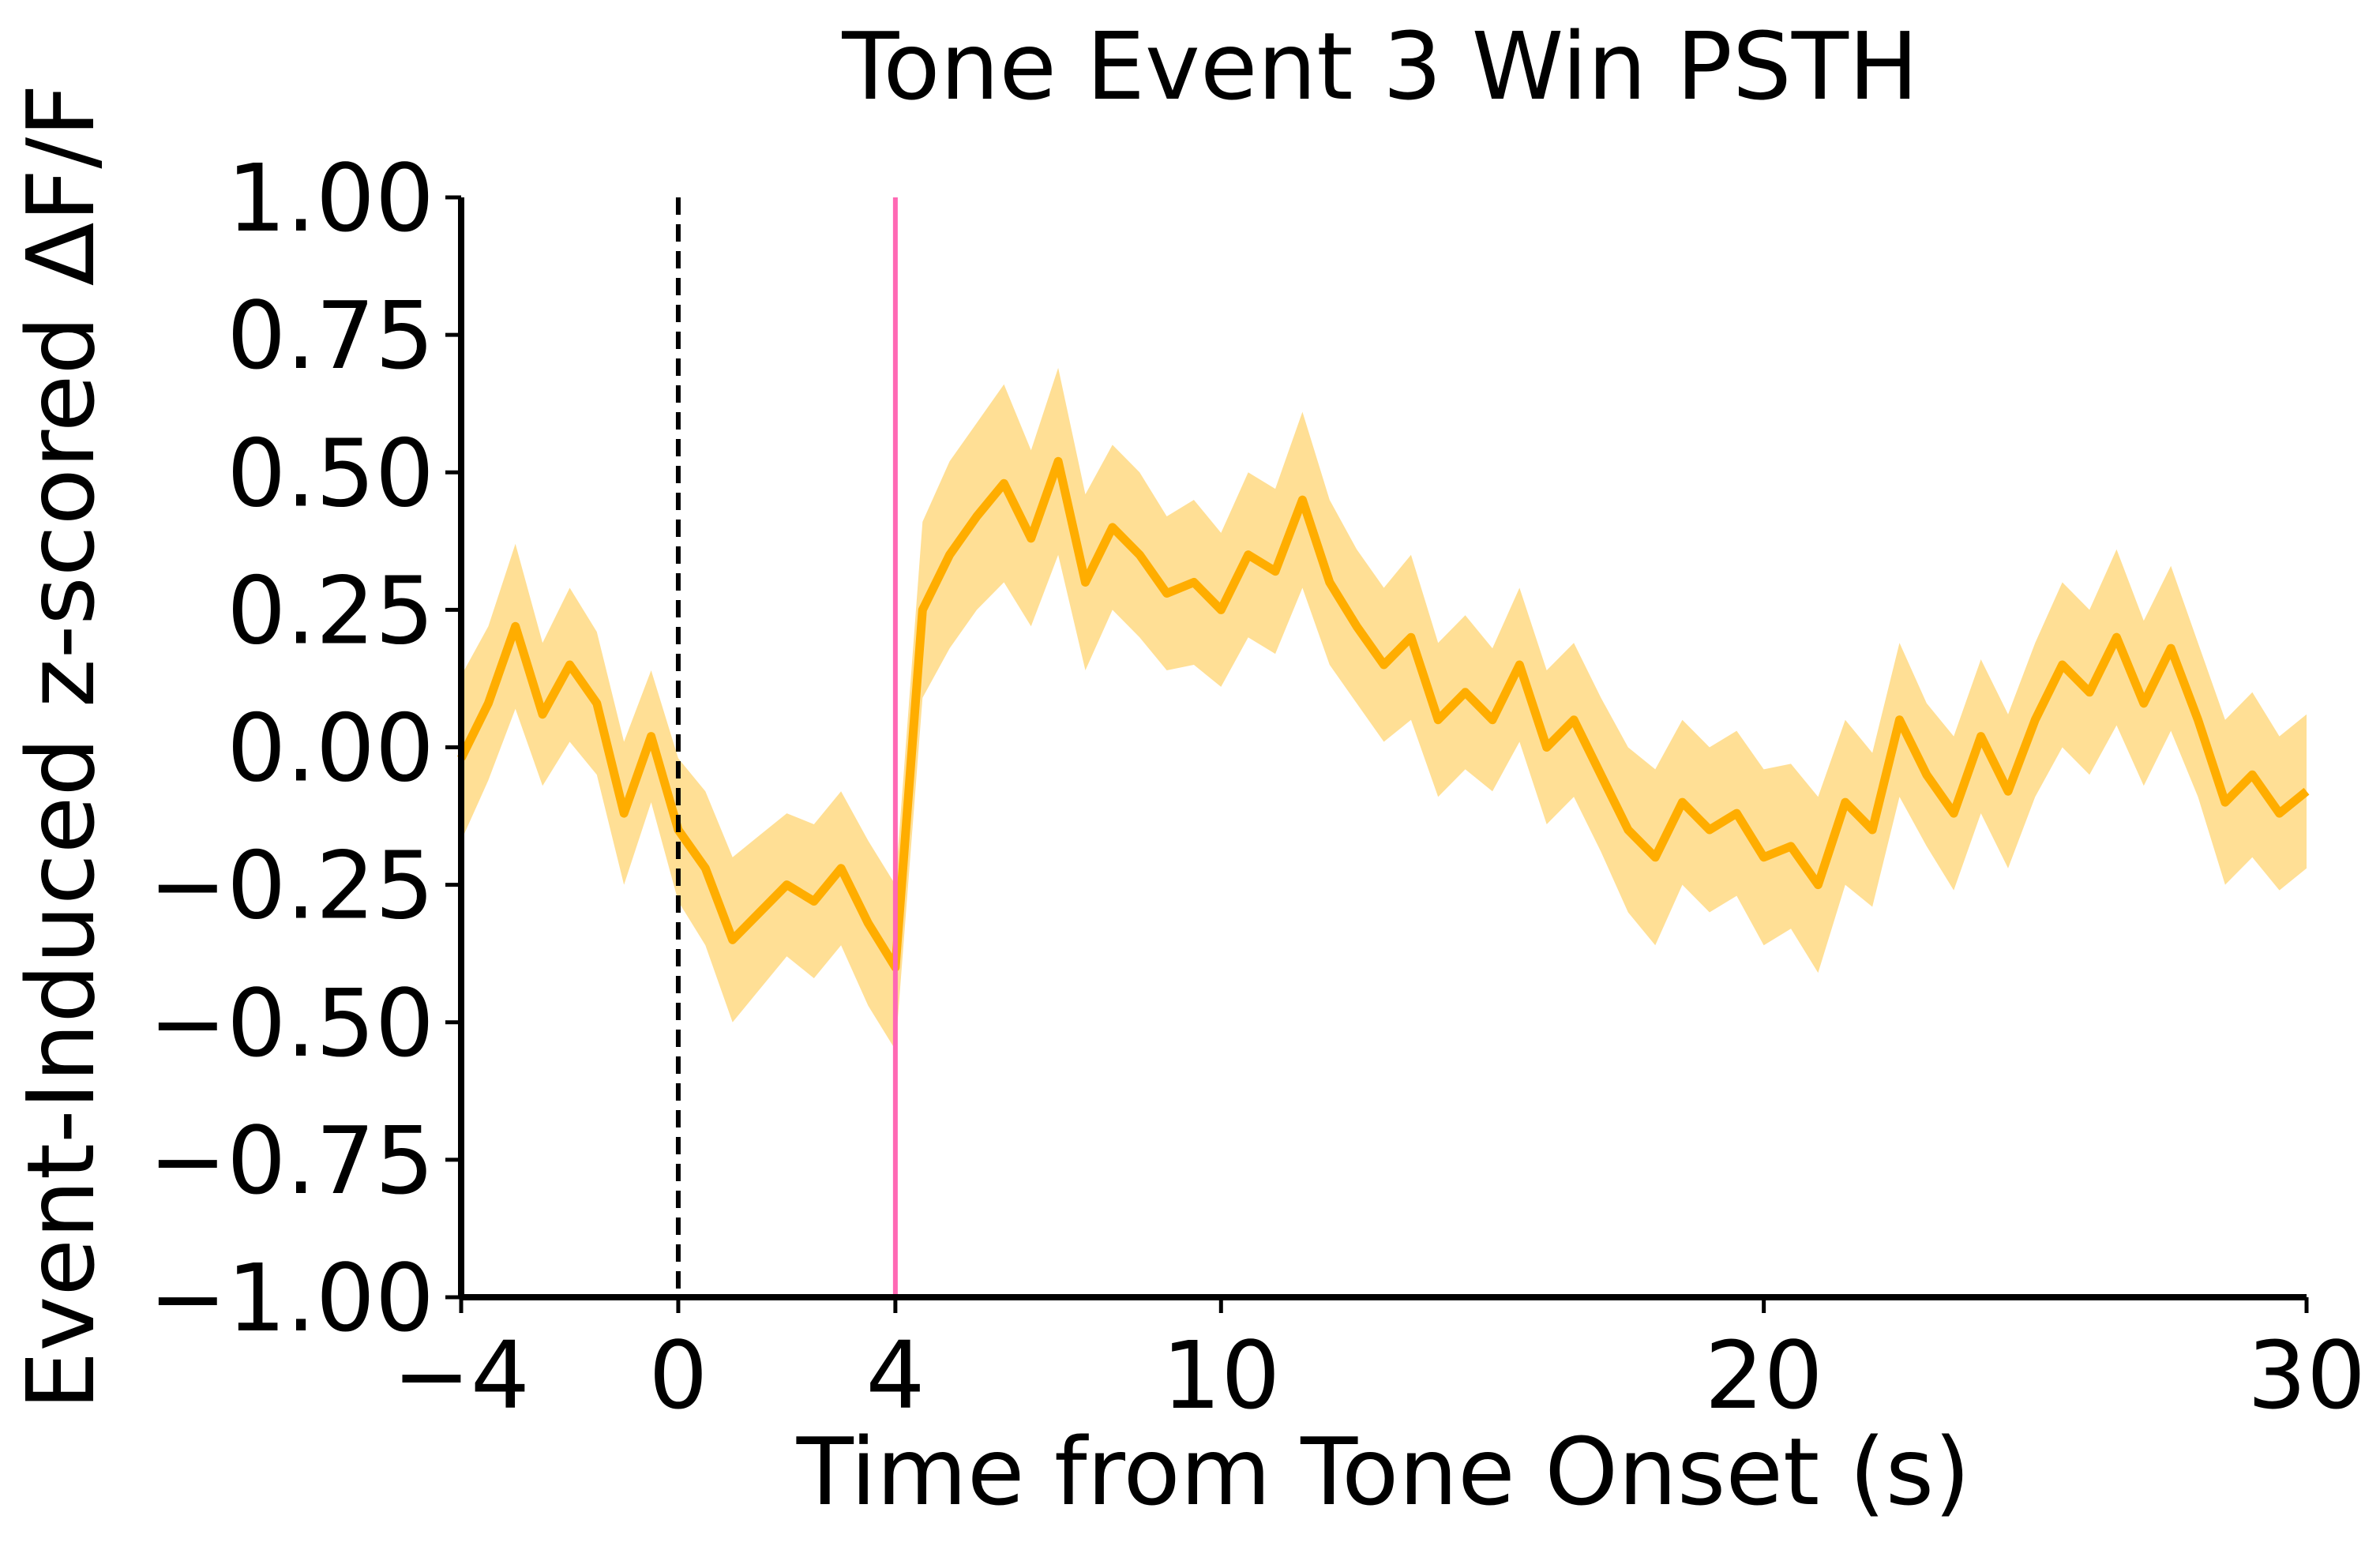 The width and height of the screenshot is (2380, 1542). What do you see at coordinates (60, 747) in the screenshot?
I see `y-axis-label: Event-Induced z-scored ΔF/F` at bounding box center [60, 747].